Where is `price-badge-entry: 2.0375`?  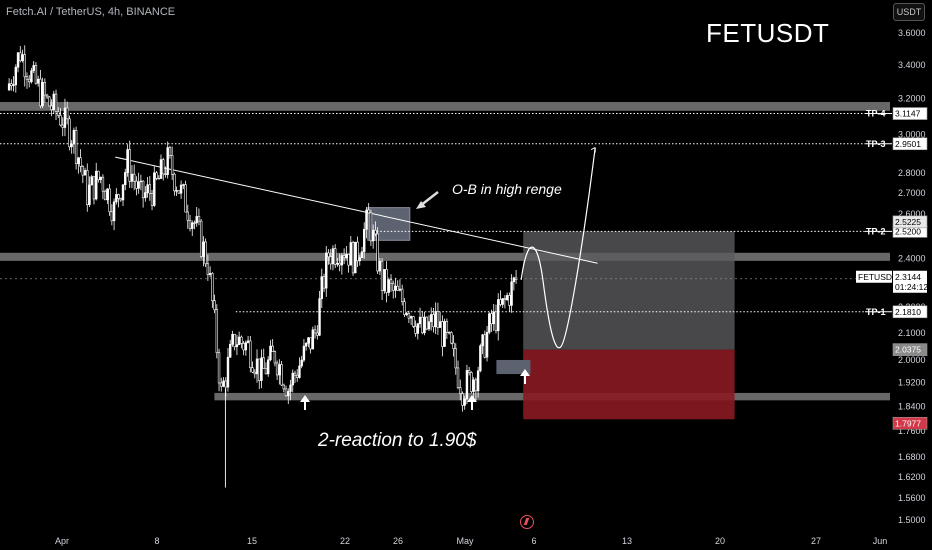 price-badge-entry: 2.0375 is located at coordinates (908, 350).